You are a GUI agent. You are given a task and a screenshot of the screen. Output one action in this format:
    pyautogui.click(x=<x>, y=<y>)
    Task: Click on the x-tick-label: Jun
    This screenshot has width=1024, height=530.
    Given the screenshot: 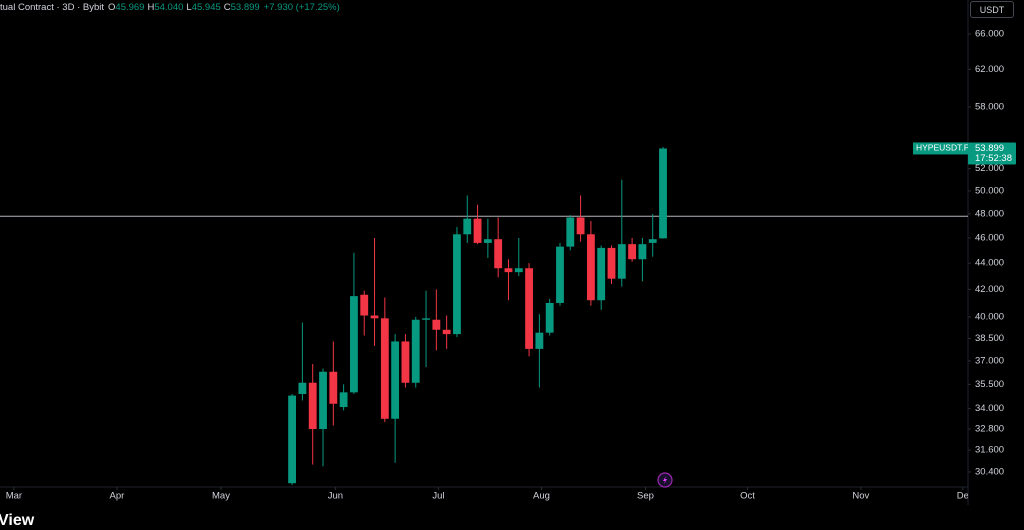 What is the action you would take?
    pyautogui.click(x=335, y=496)
    